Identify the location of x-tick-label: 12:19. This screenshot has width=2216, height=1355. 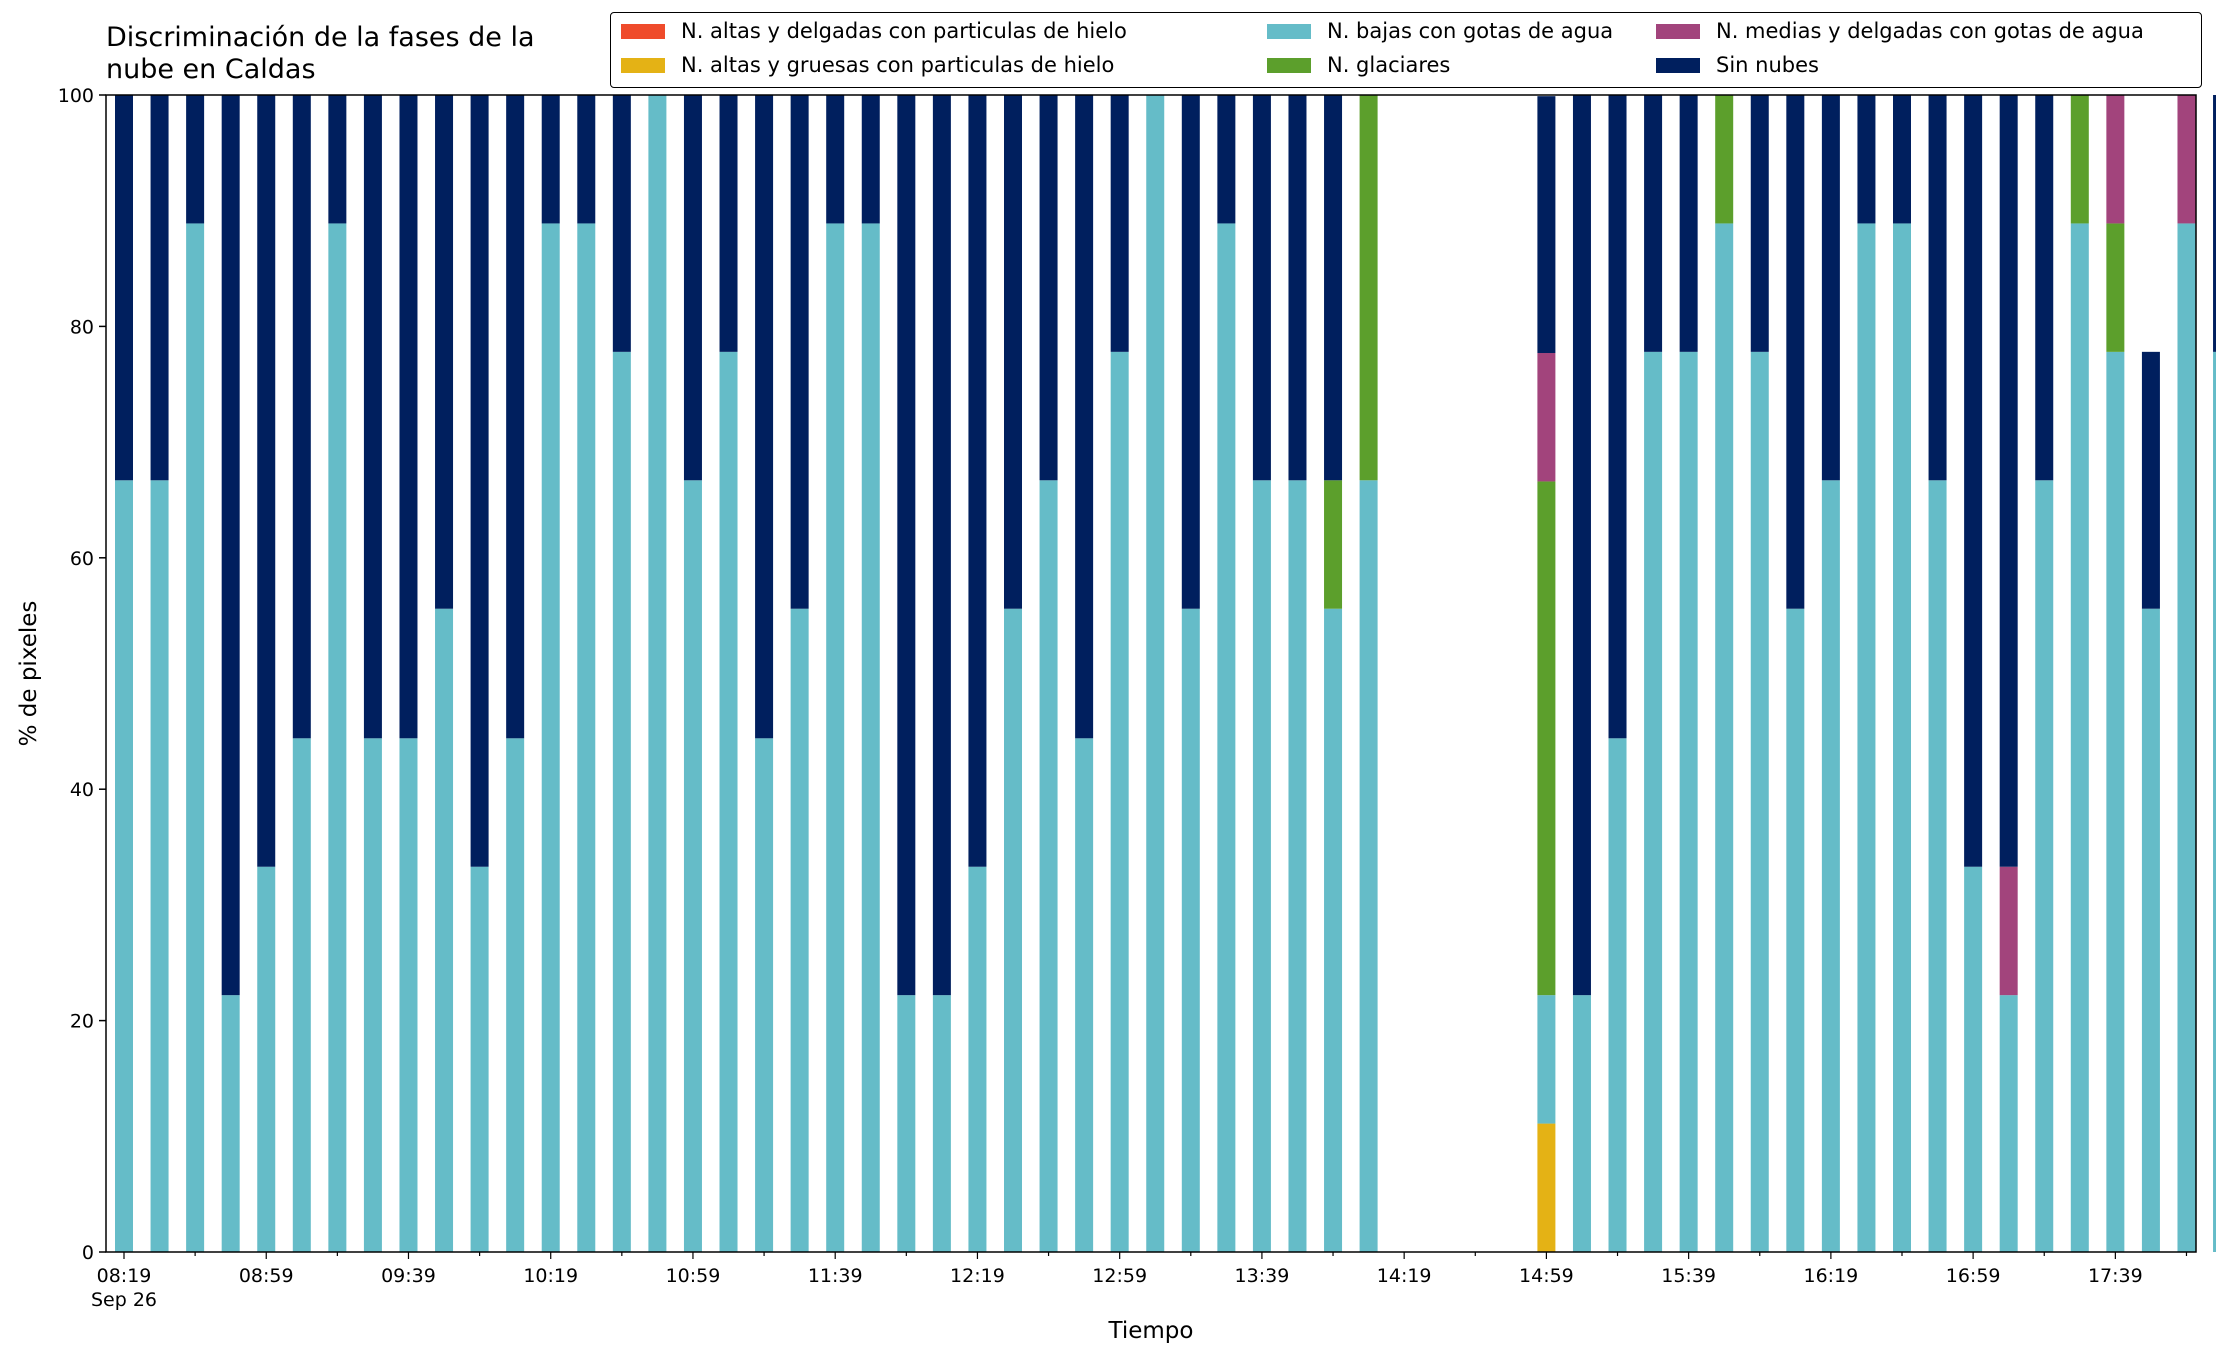
(977, 1276).